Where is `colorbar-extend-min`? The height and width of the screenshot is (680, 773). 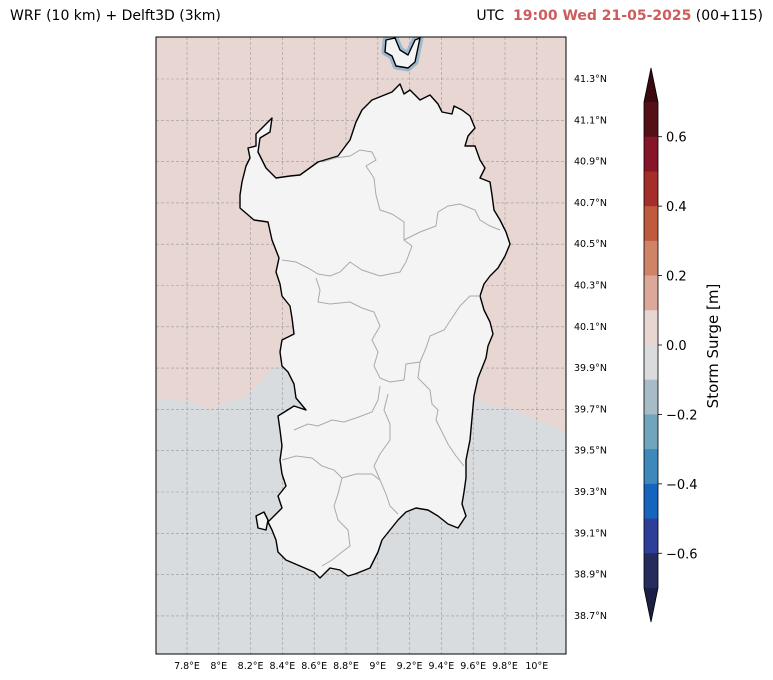 colorbar-extend-min is located at coordinates (651, 605).